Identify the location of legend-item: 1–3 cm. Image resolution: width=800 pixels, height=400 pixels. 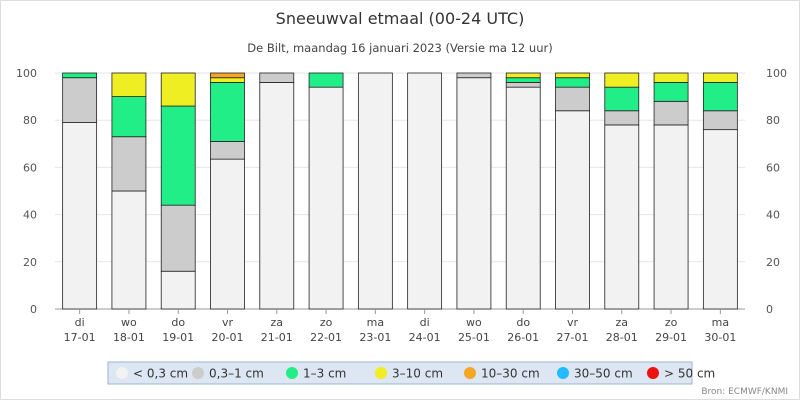
(316, 374).